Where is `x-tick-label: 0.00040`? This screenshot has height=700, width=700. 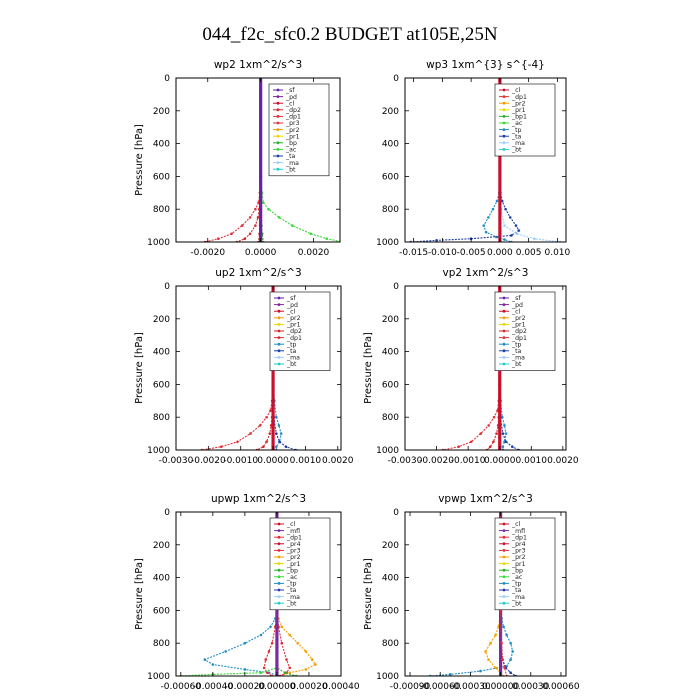
x-tick-label: 0.00040 is located at coordinates (340, 687).